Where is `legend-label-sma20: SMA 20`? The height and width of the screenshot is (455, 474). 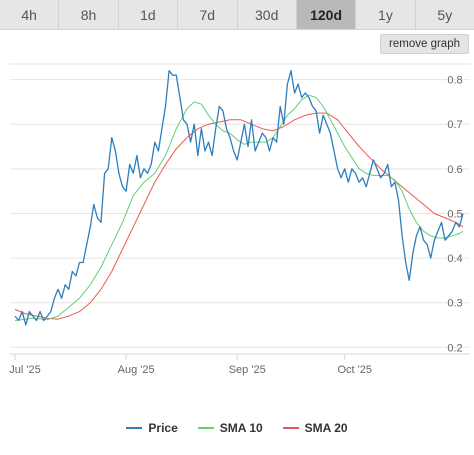
legend-label-sma20: SMA 20 is located at coordinates (326, 428).